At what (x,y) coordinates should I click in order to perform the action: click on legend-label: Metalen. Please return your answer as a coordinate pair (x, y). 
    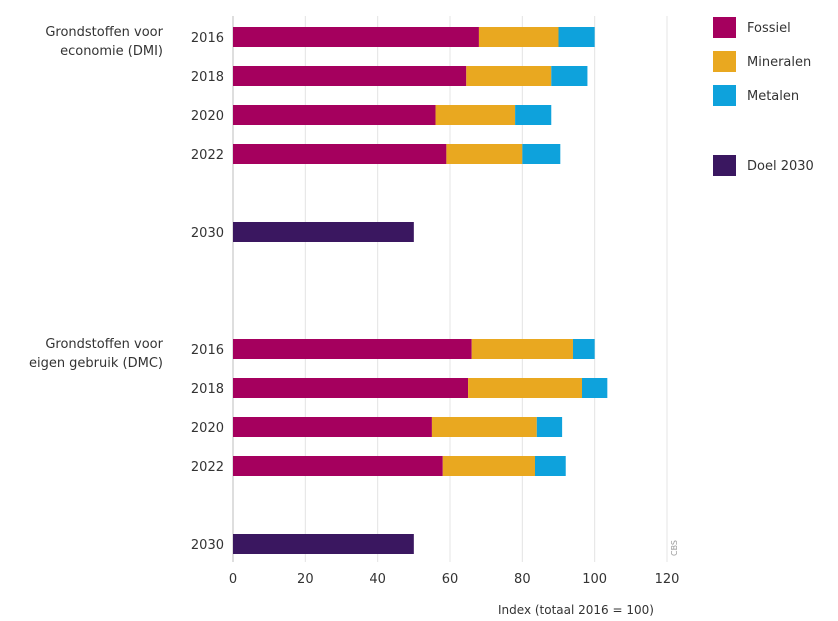
    Looking at the image, I should click on (773, 96).